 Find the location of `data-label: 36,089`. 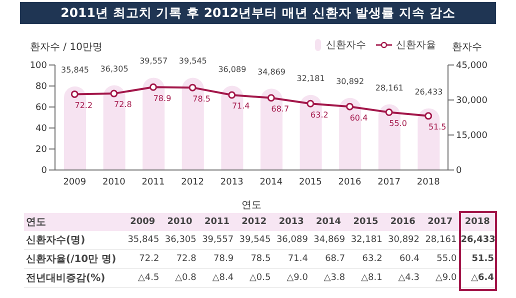

data-label: 36,089 is located at coordinates (232, 69).